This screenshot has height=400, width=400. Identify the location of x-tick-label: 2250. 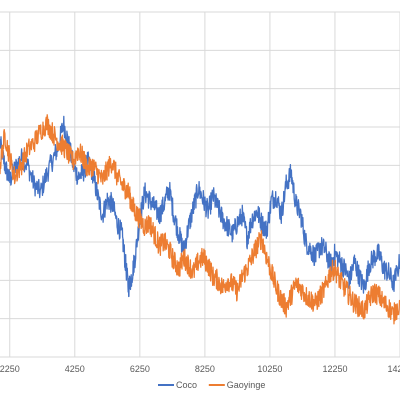
(10, 369).